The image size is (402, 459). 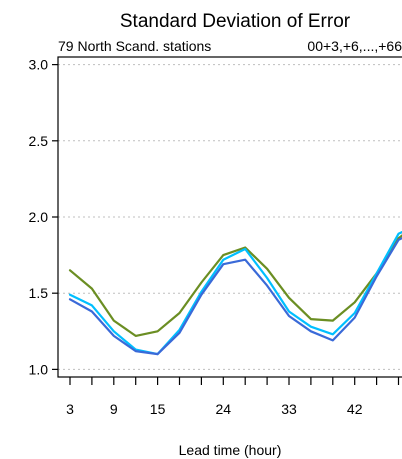 What do you see at coordinates (134, 46) in the screenshot?
I see `chart-subtitle-left: 79 North Scand. stations` at bounding box center [134, 46].